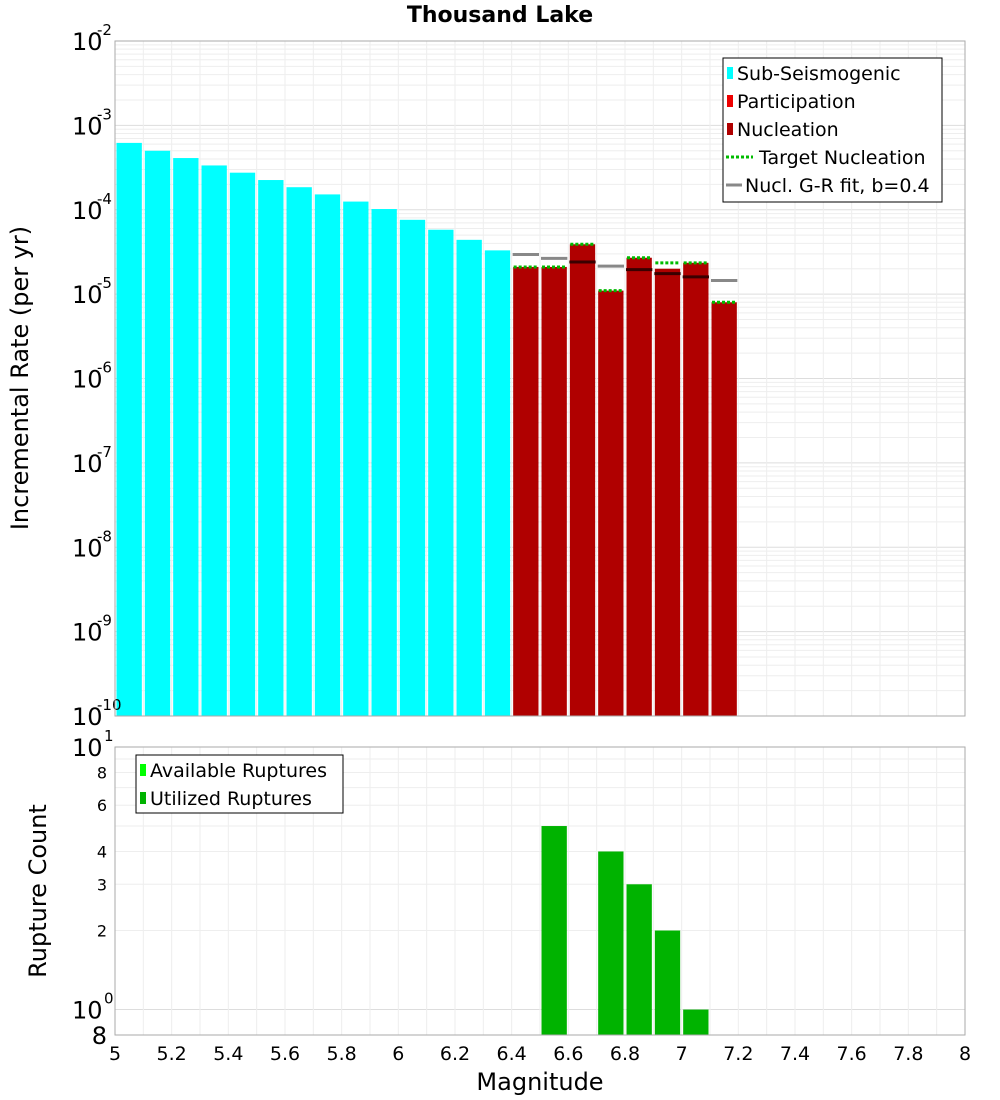  I want to click on x-tick-label: 6.4, so click(512, 1054).